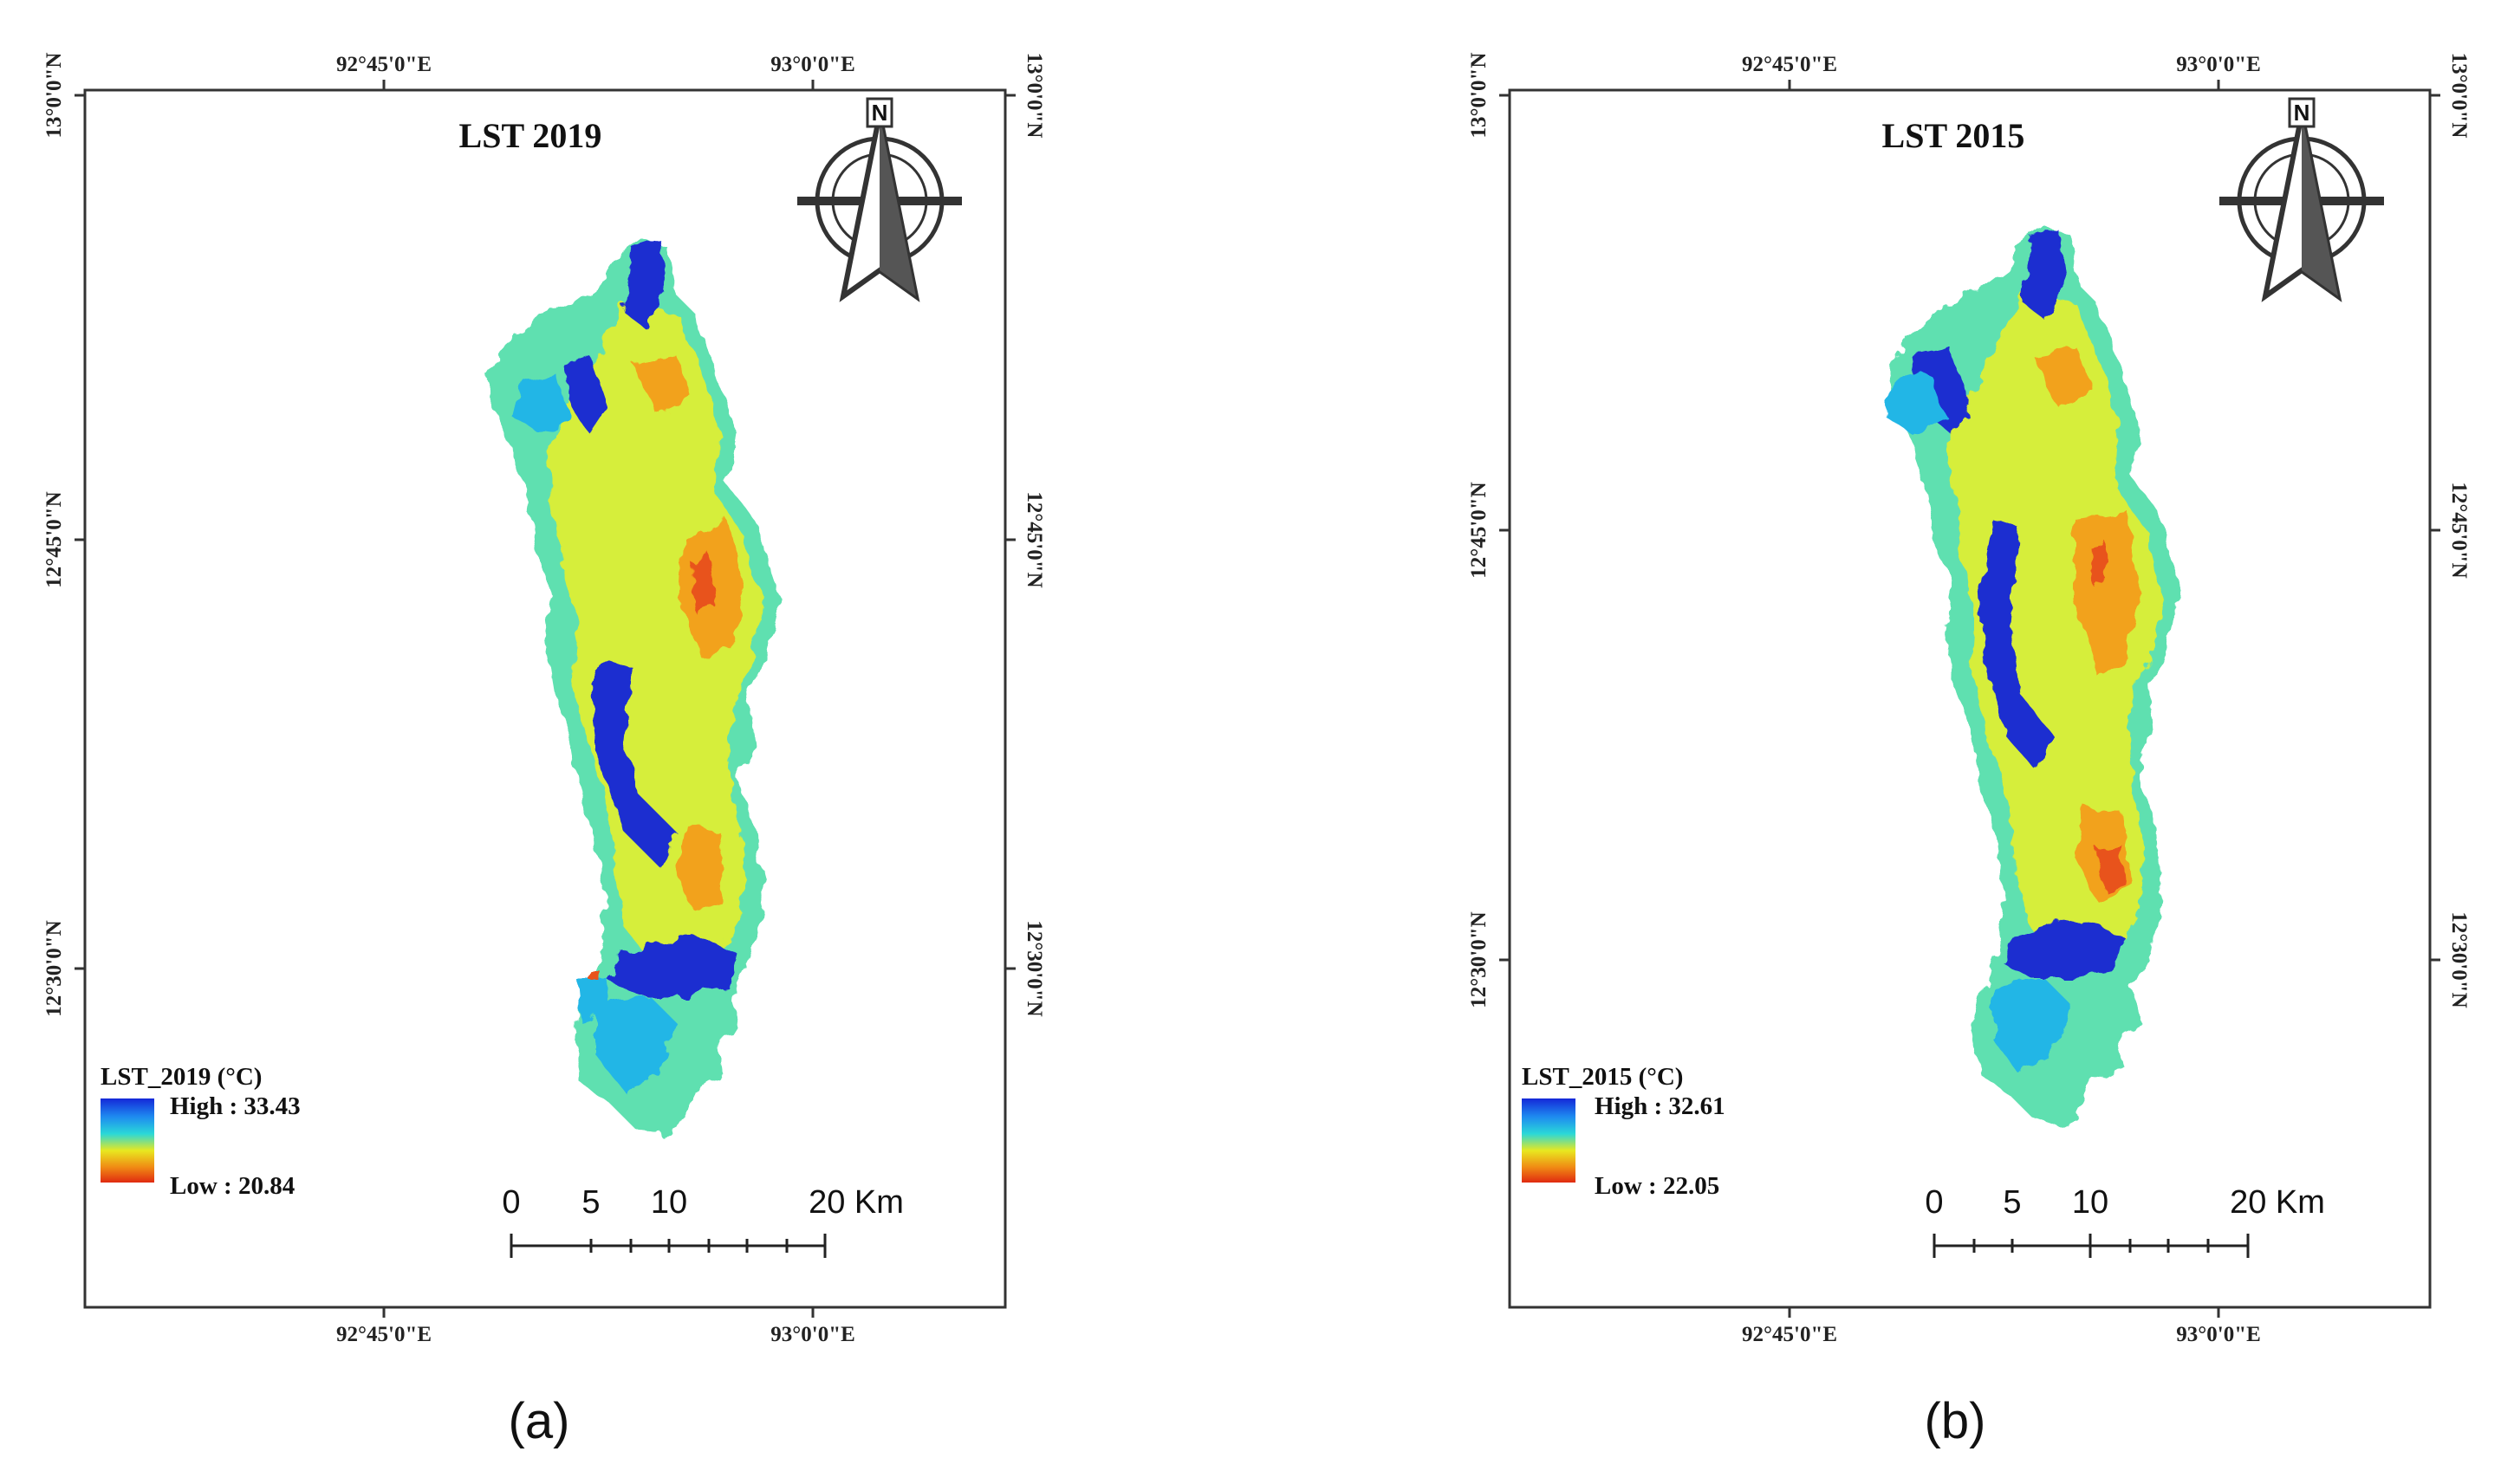 The height and width of the screenshot is (1484, 2501). What do you see at coordinates (232, 1186) in the screenshot?
I see `legend-low: Low : 20.84` at bounding box center [232, 1186].